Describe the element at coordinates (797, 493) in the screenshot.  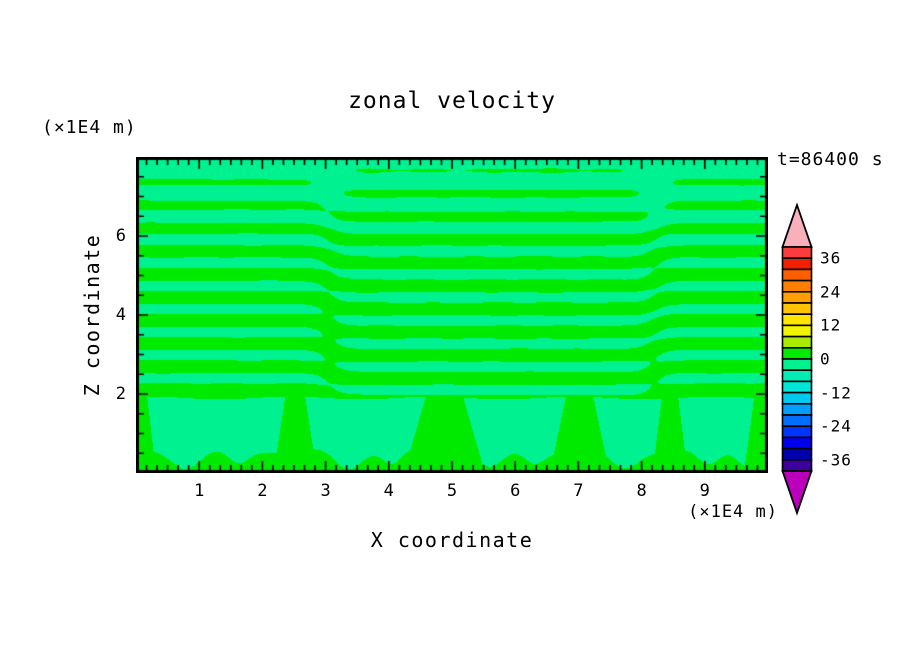
I see `colorbar-bottom-arrow` at that location.